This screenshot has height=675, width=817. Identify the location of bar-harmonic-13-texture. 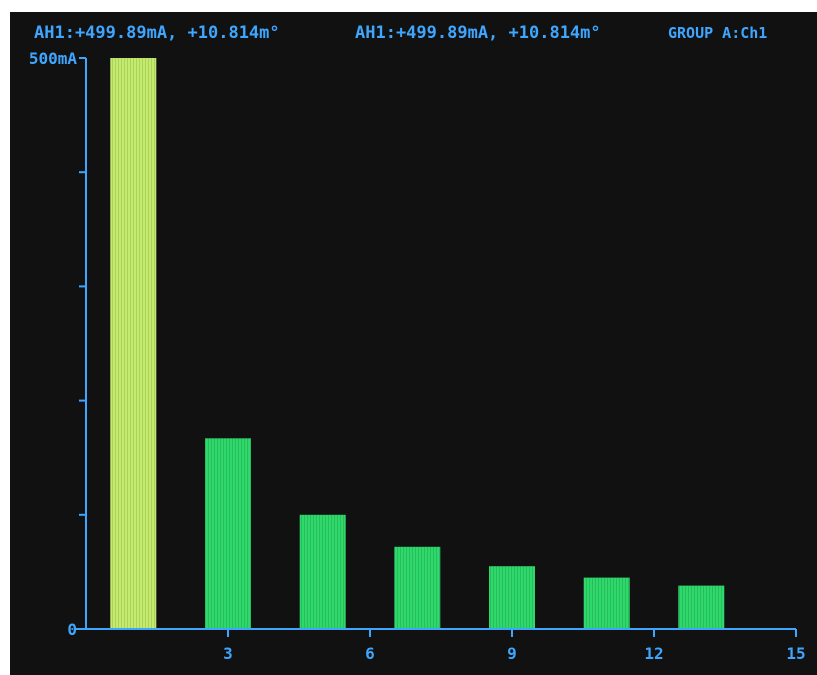
(701, 607).